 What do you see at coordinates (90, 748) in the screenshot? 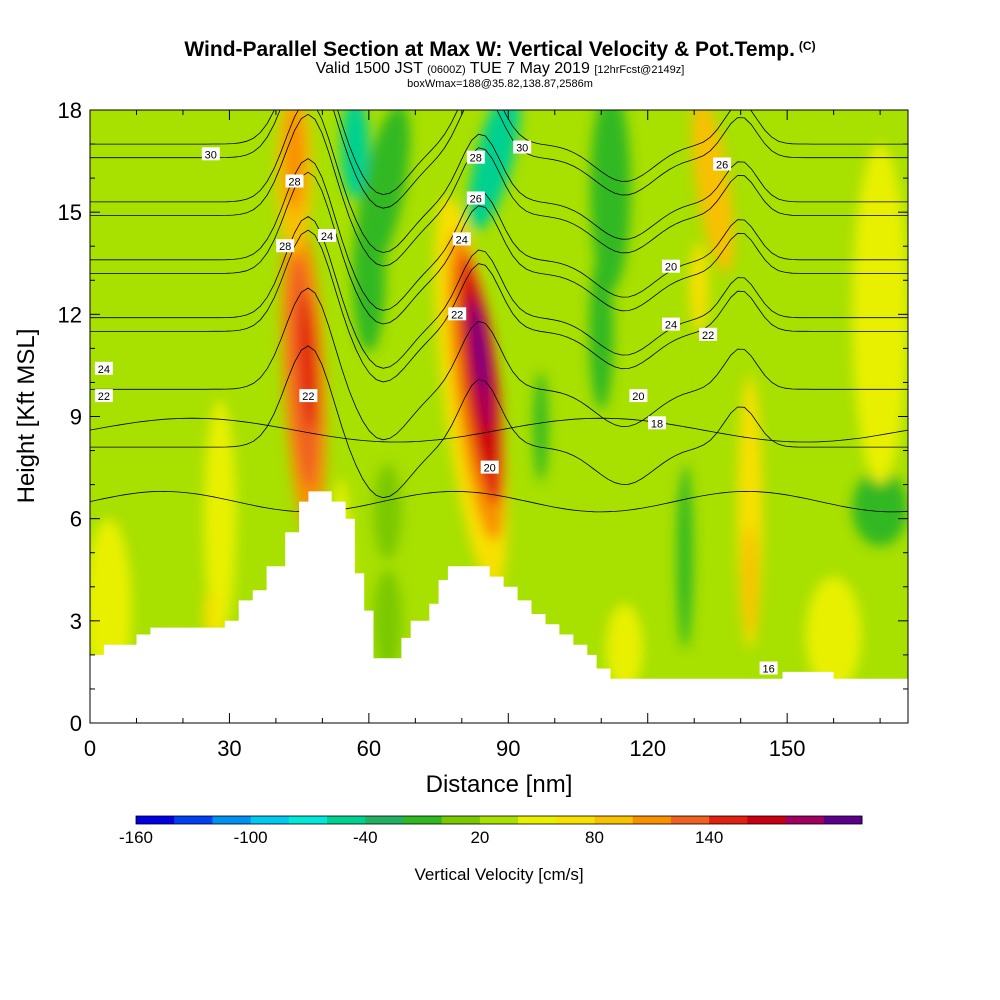
I see `x-tick-label: 0` at bounding box center [90, 748].